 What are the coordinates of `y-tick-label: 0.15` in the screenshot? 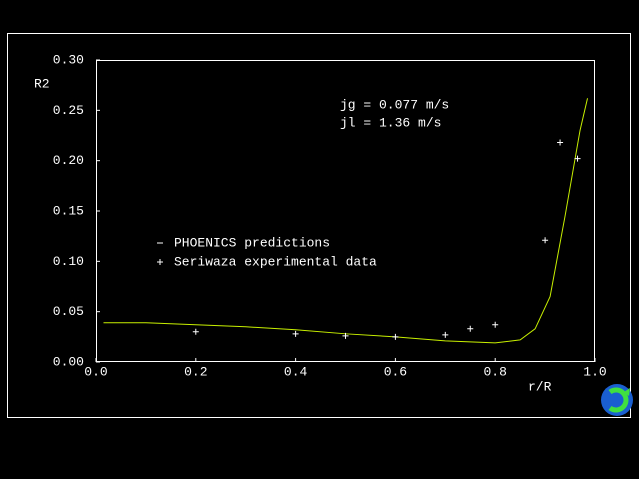 It's located at (68, 210).